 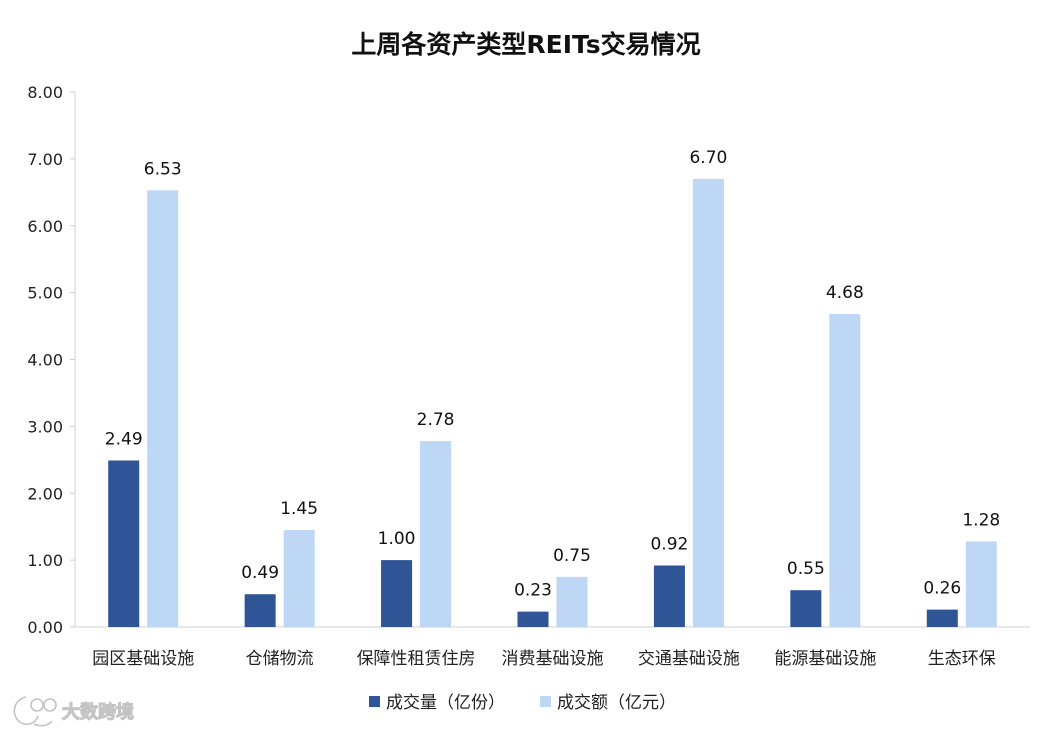 What do you see at coordinates (397, 539) in the screenshot?
I see `volume-data-label: 1.00` at bounding box center [397, 539].